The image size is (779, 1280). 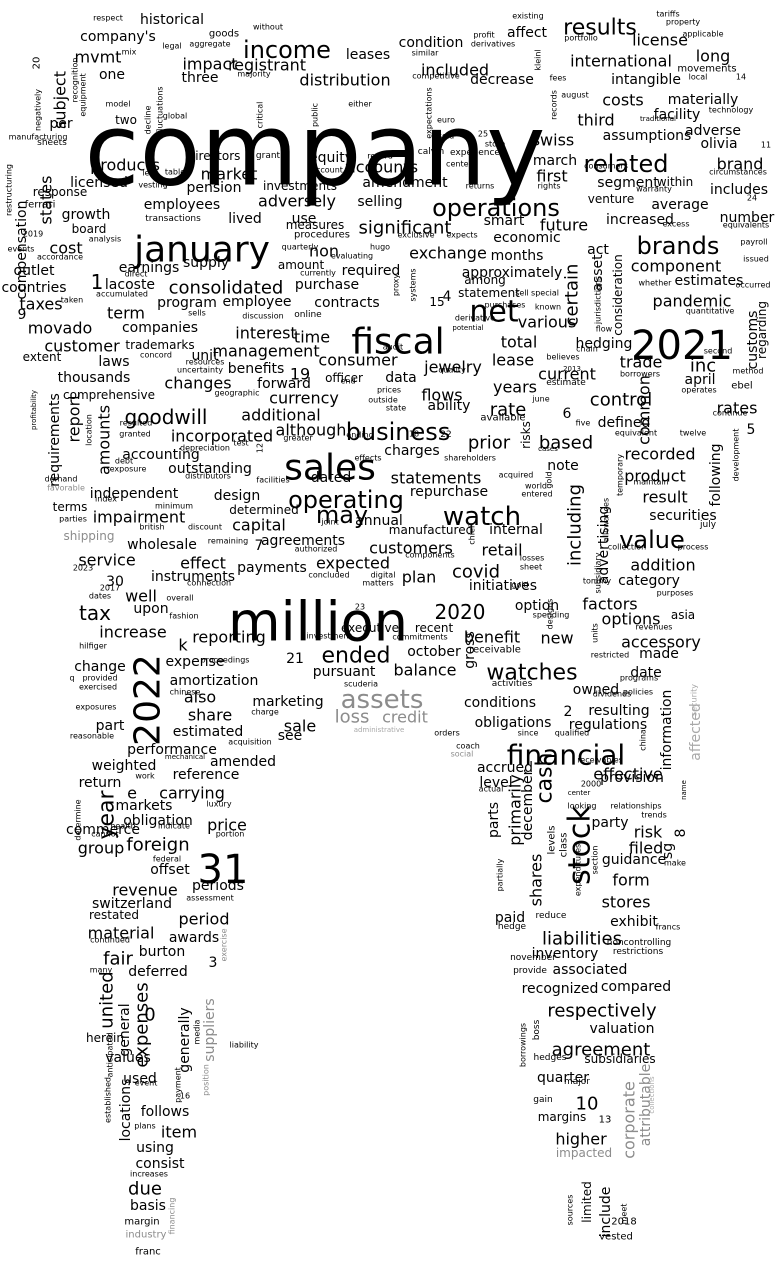 What do you see at coordinates (516, 530) in the screenshot?
I see `word-internal: internal` at bounding box center [516, 530].